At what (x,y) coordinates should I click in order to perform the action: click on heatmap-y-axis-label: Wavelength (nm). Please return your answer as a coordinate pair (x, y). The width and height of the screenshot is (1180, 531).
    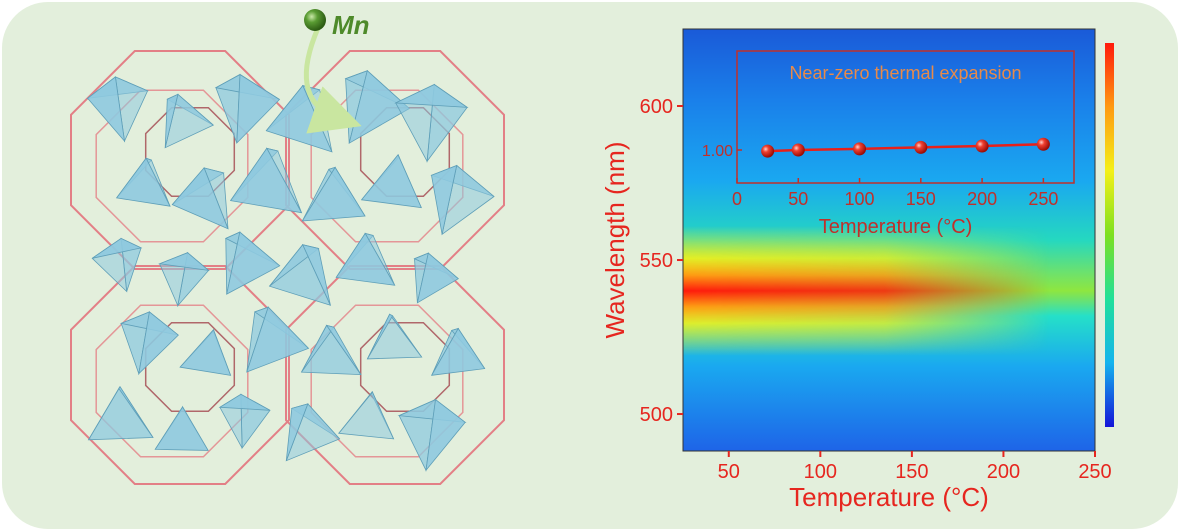
    Looking at the image, I should click on (615, 240).